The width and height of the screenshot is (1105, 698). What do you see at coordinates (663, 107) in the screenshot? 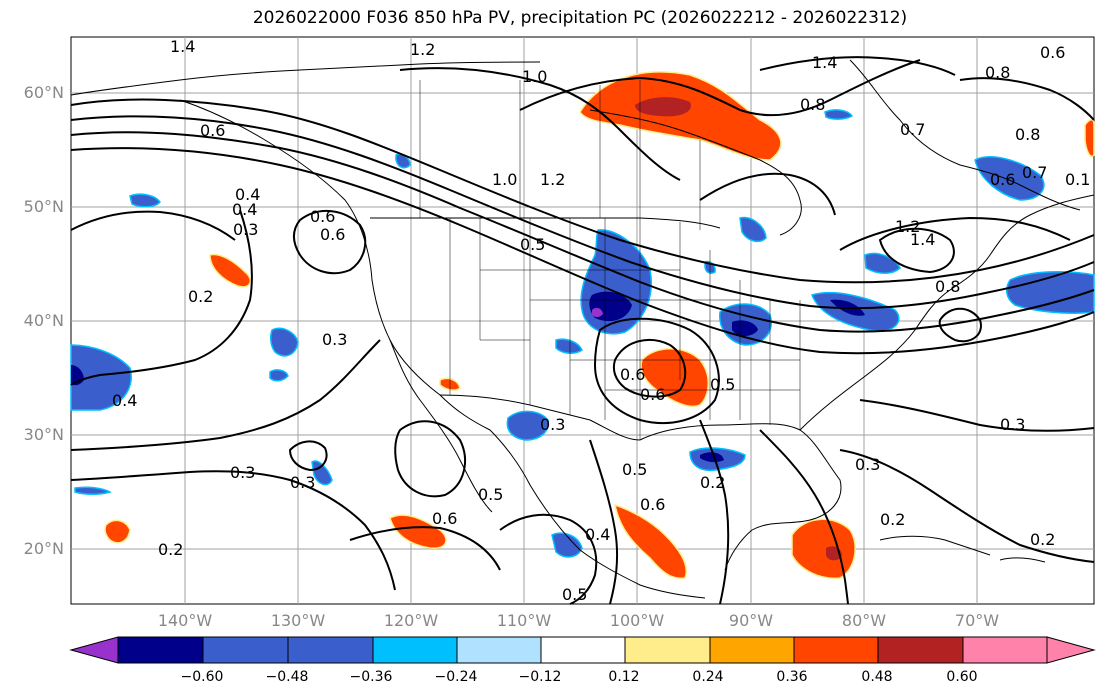
I see `precip-core-canada` at bounding box center [663, 107].